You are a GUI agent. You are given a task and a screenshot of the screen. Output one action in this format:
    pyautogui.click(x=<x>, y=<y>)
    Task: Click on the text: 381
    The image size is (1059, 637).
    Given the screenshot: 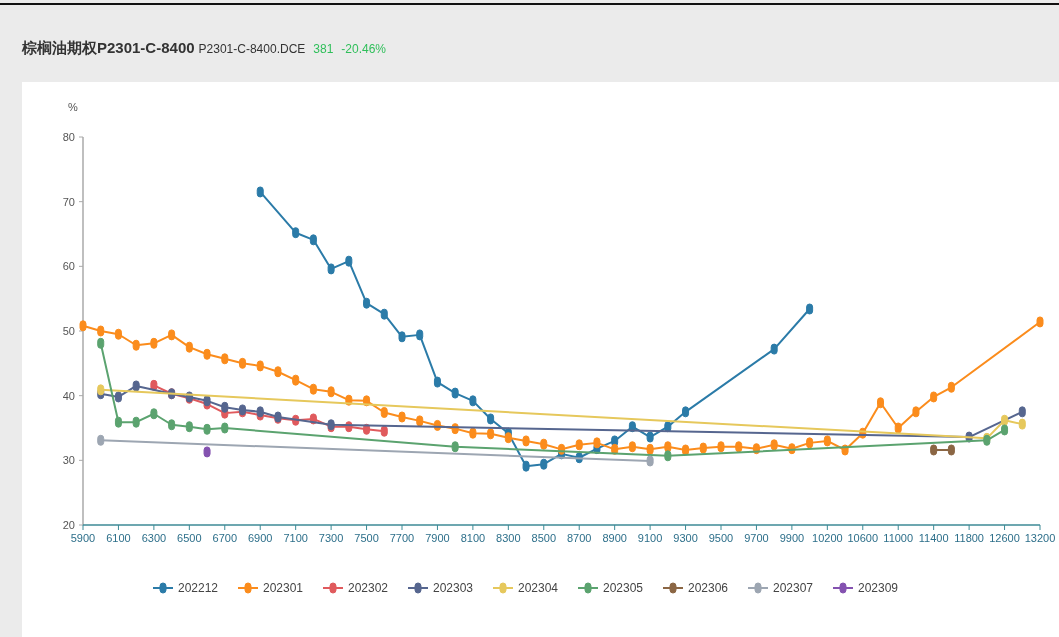 What is the action you would take?
    pyautogui.click(x=323, y=49)
    